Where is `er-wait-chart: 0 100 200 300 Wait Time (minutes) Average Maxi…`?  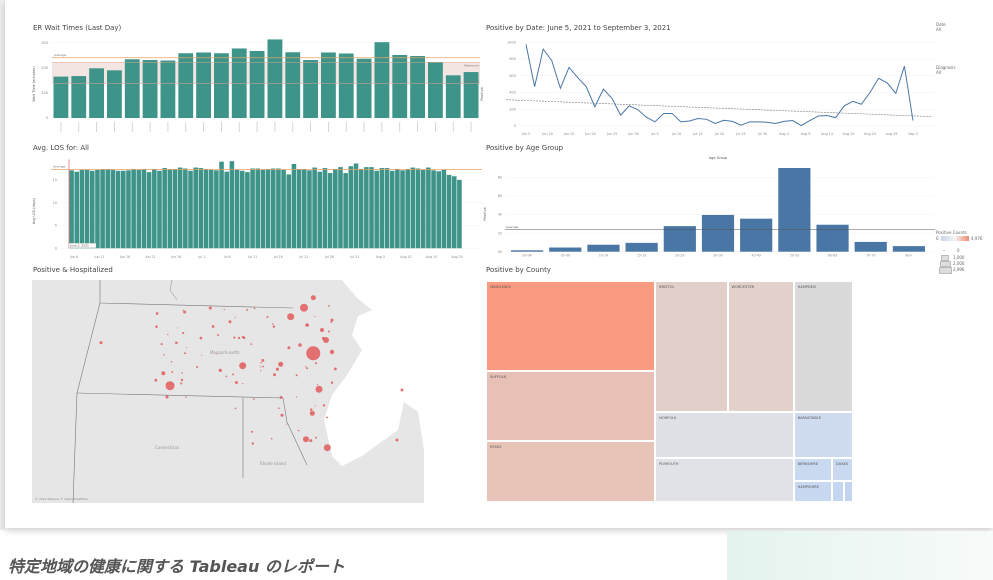 er-wait-chart: 0 100 200 300 Wait Time (minutes) Average Maxi… is located at coordinates (256, 87).